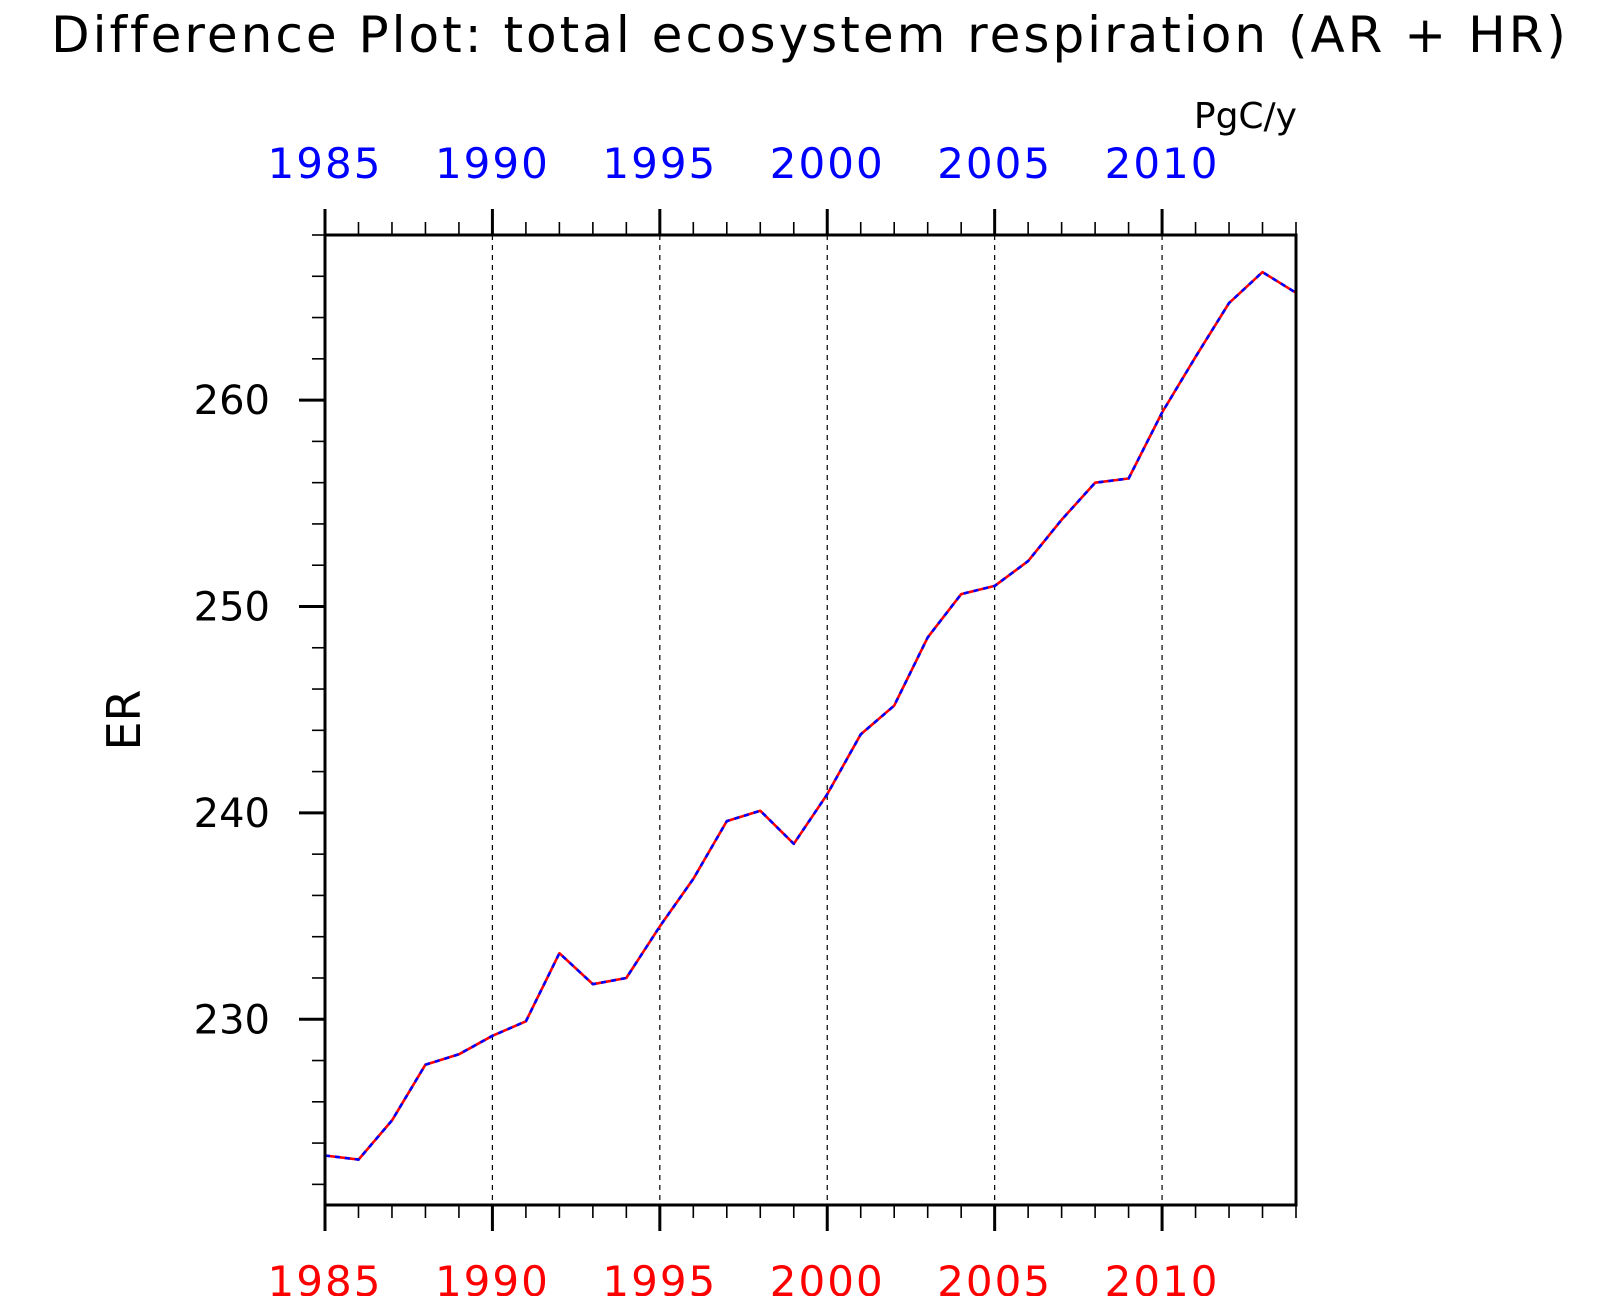  What do you see at coordinates (827, 163) in the screenshot?
I see `x-tick-label-top-2000: 2000` at bounding box center [827, 163].